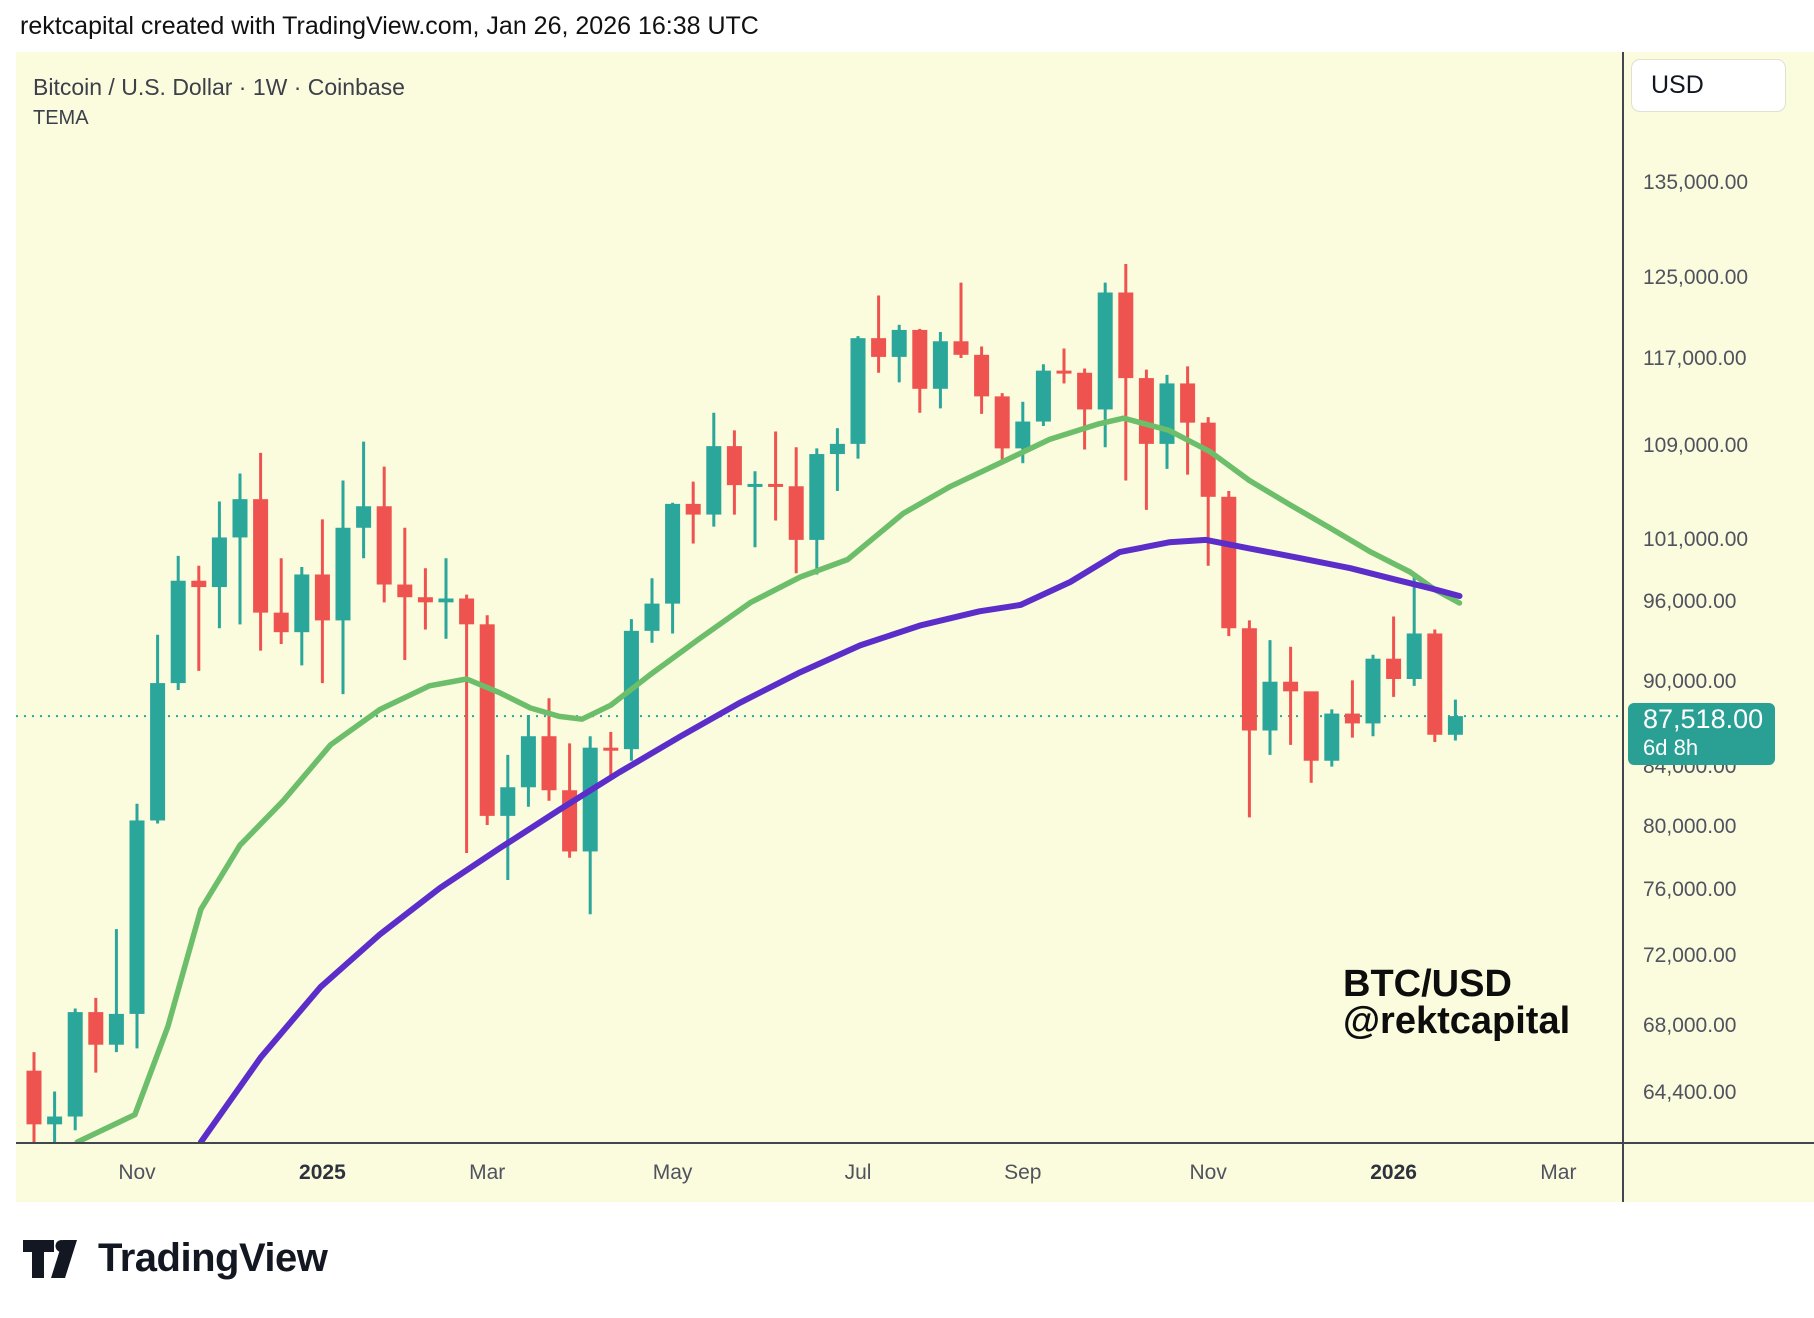  What do you see at coordinates (322, 1172) in the screenshot?
I see `time-axis-year-label: 2025` at bounding box center [322, 1172].